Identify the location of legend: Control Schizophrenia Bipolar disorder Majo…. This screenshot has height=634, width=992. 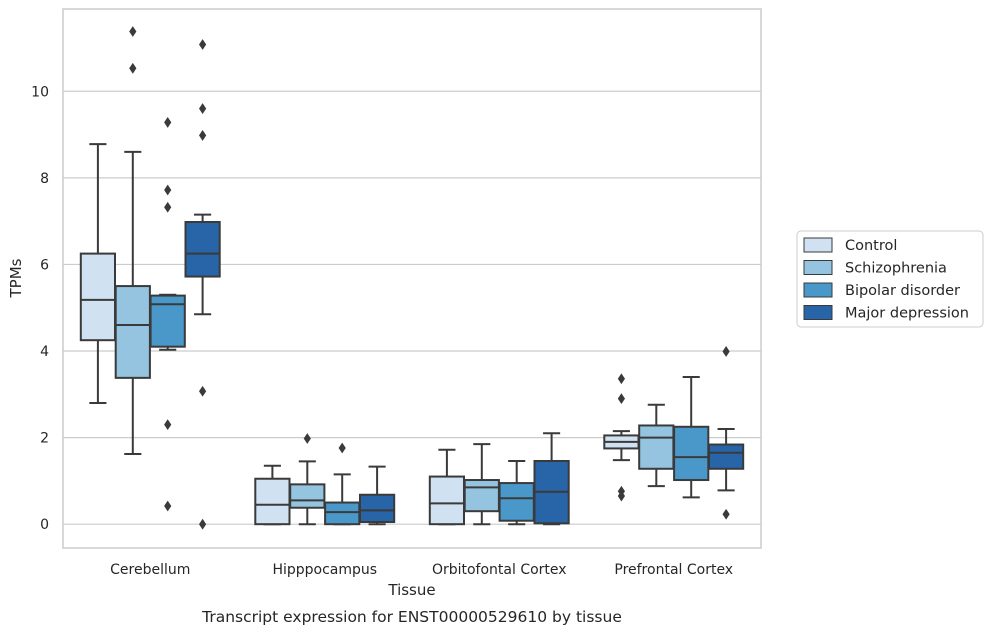
(890, 279).